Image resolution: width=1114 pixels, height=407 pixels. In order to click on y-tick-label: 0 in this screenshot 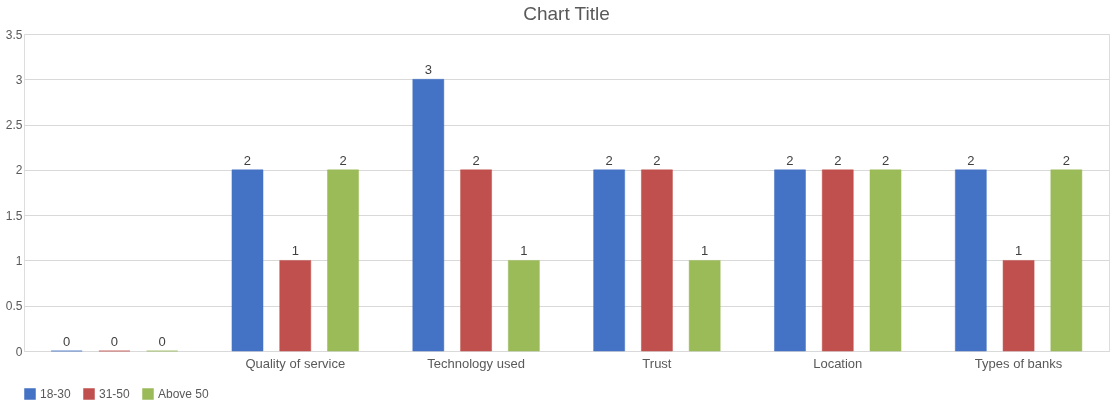, I will do `click(19, 351)`.